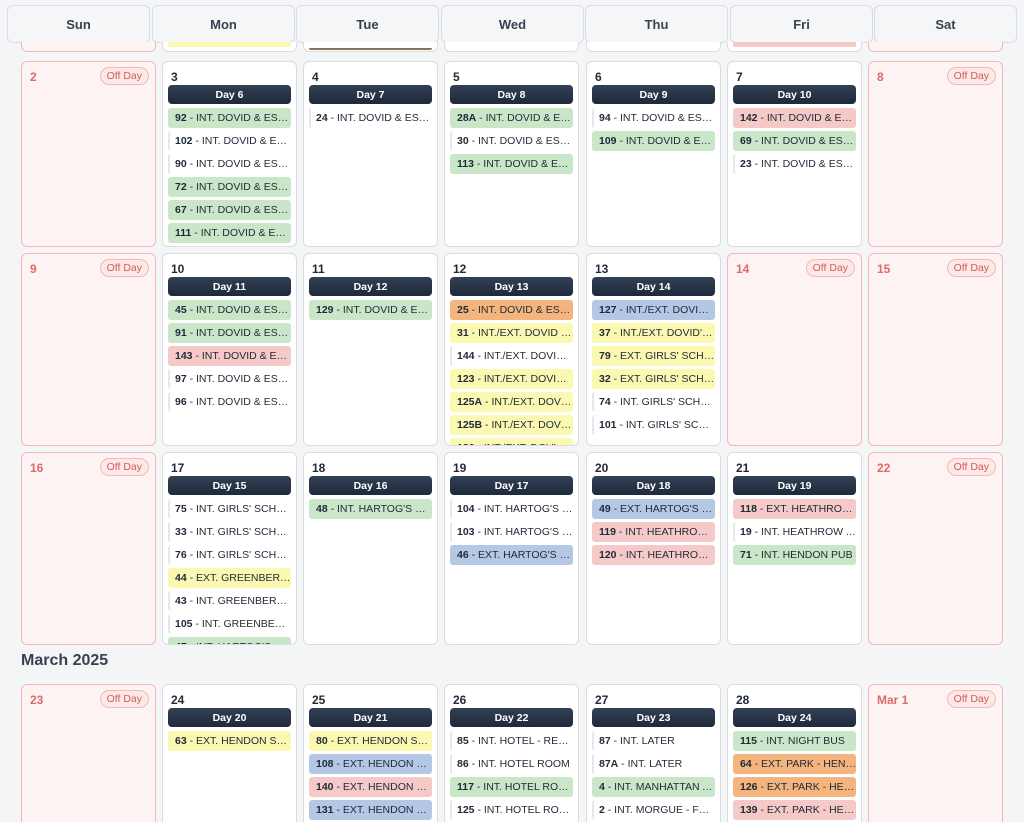  What do you see at coordinates (511, 379) in the screenshot?
I see `scene-item: 123 - INT./EXT. DOVID'S CAR` at bounding box center [511, 379].